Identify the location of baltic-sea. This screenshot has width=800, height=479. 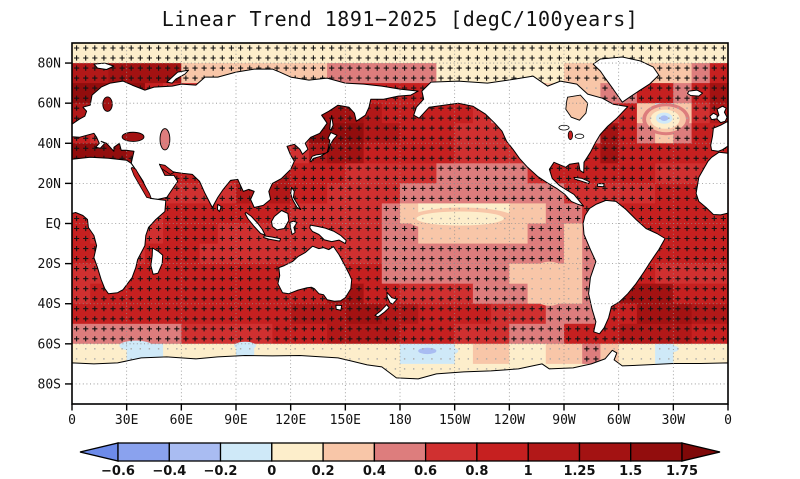
(107, 104).